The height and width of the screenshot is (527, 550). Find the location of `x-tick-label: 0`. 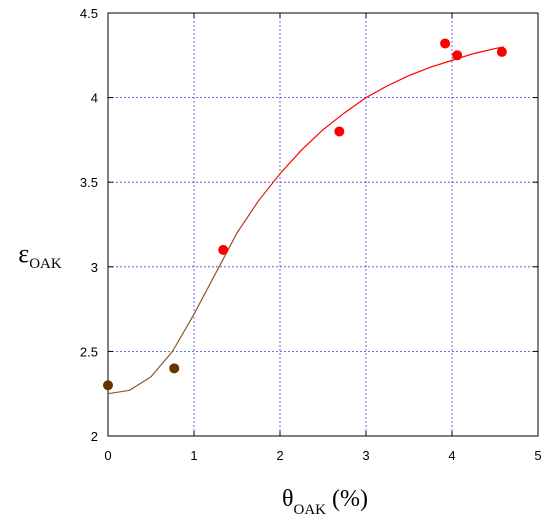

x-tick-label: 0 is located at coordinates (107, 455).